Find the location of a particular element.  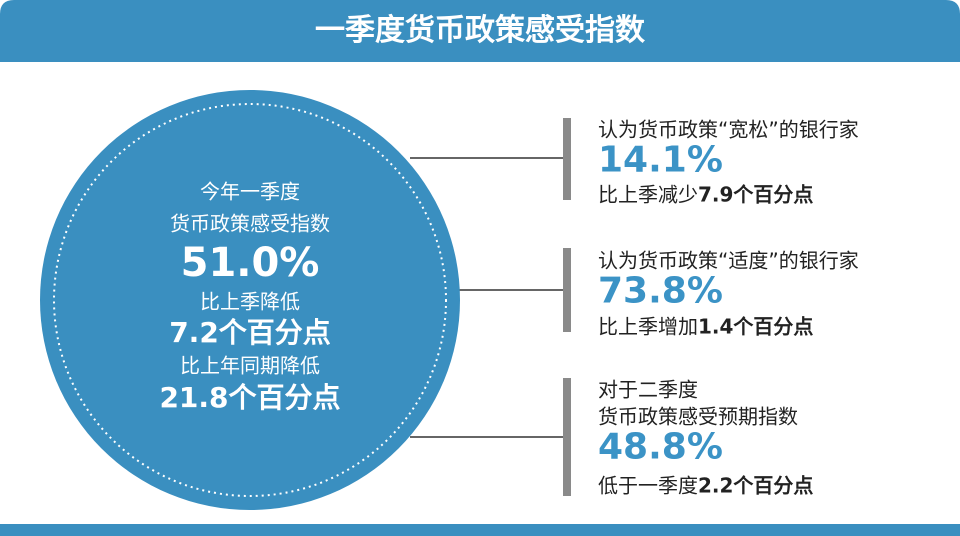

bottom-bar is located at coordinates (480, 530).